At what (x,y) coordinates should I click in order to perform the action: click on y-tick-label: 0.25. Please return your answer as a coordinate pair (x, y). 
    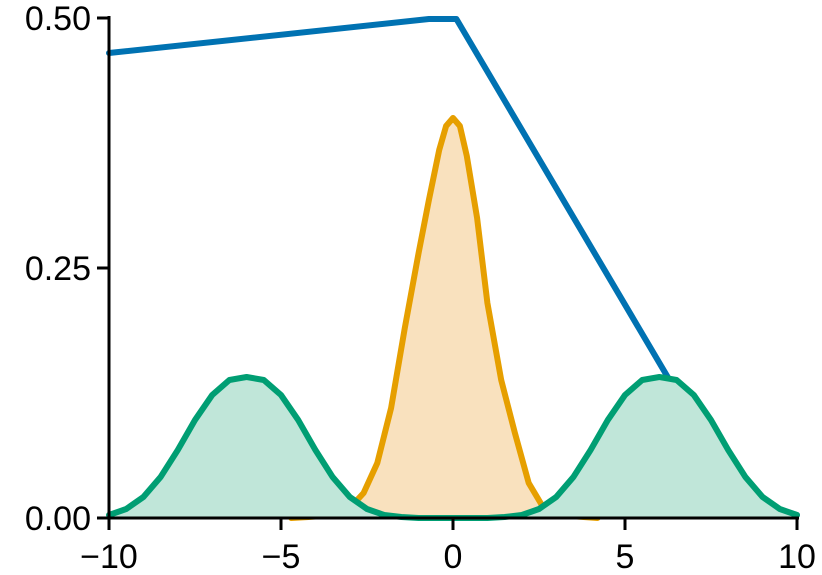
    Looking at the image, I should click on (58, 269).